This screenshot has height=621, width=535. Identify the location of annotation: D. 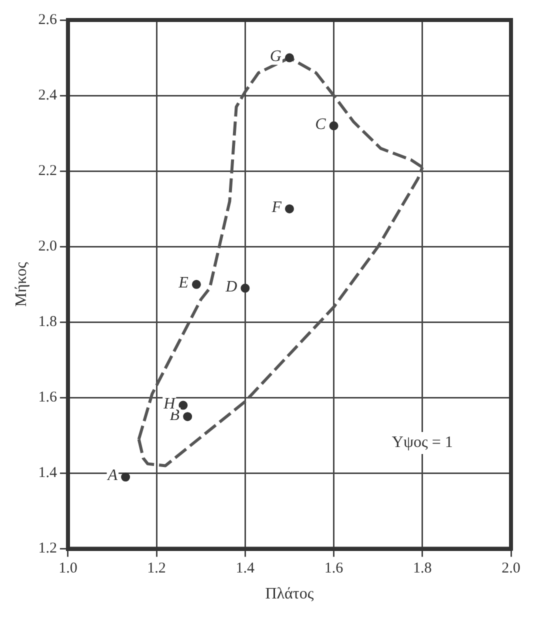
(231, 287).